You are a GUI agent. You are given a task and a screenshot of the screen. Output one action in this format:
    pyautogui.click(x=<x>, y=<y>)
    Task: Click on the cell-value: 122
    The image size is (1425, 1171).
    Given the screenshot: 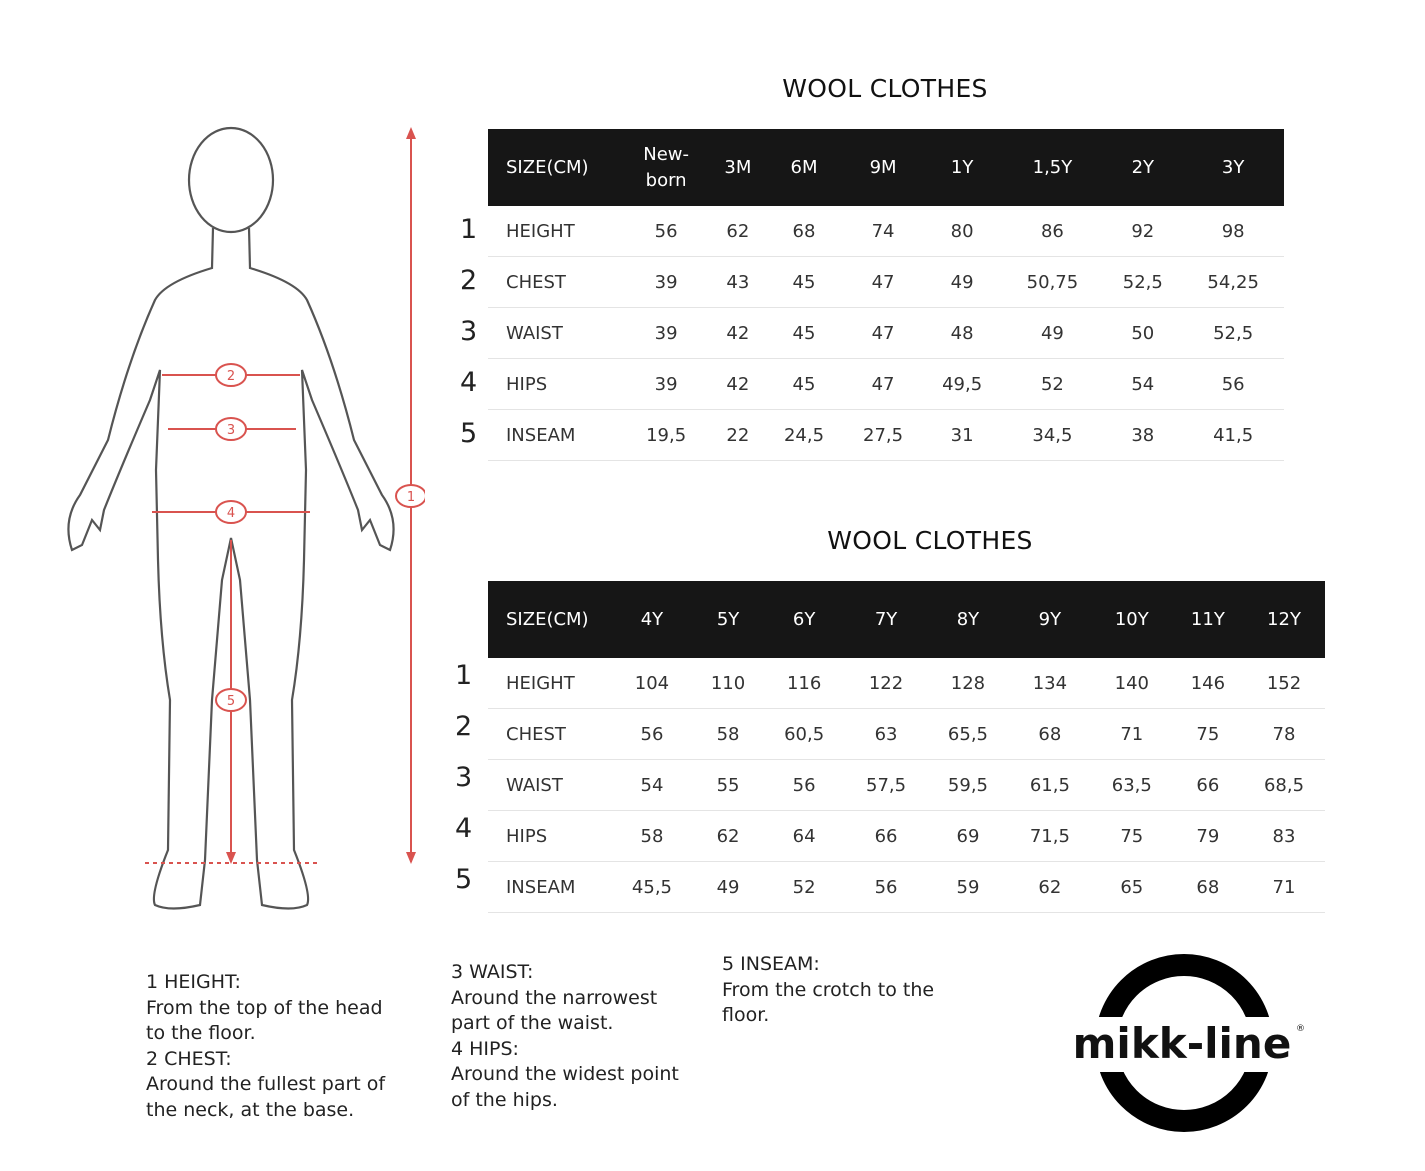 What is the action you would take?
    pyautogui.click(x=886, y=683)
    